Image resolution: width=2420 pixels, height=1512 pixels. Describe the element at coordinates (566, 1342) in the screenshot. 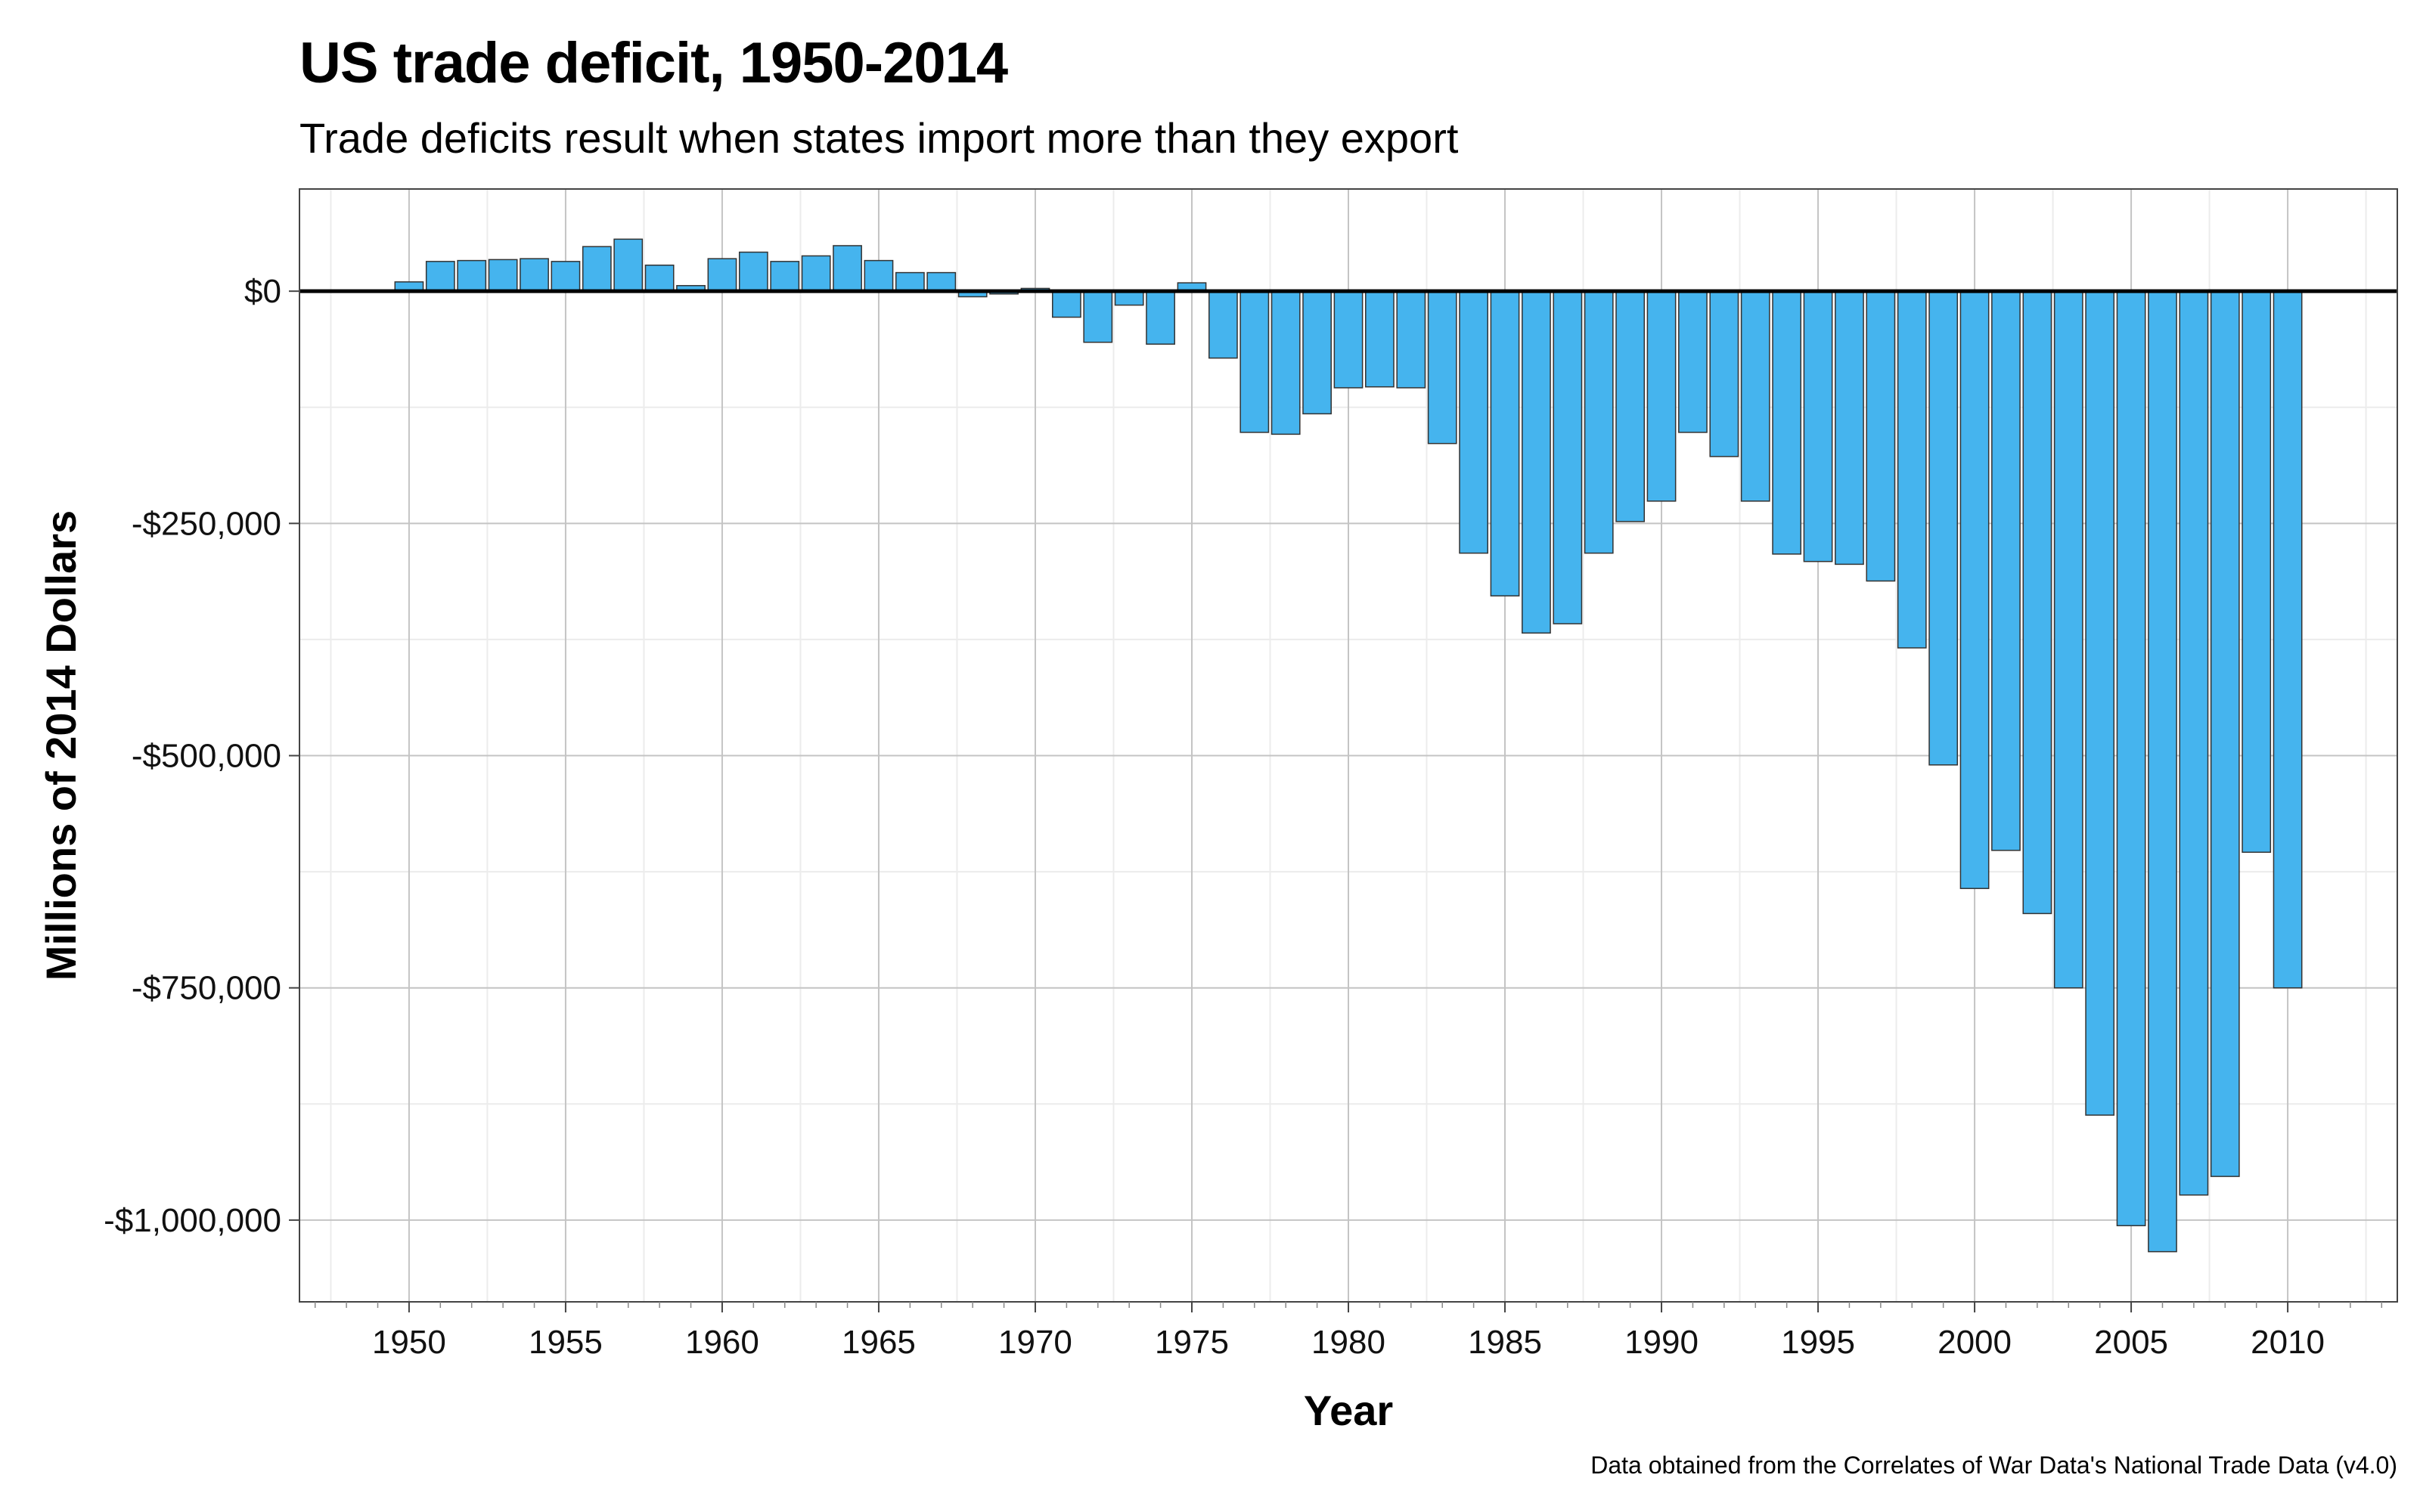

I see `x-tick-label: 1955` at that location.